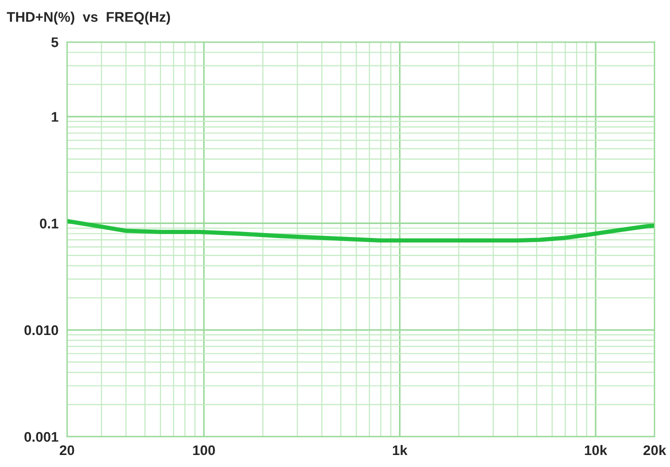 The width and height of the screenshot is (670, 467). Describe the element at coordinates (67, 450) in the screenshot. I see `x-tick-label: 20` at that location.